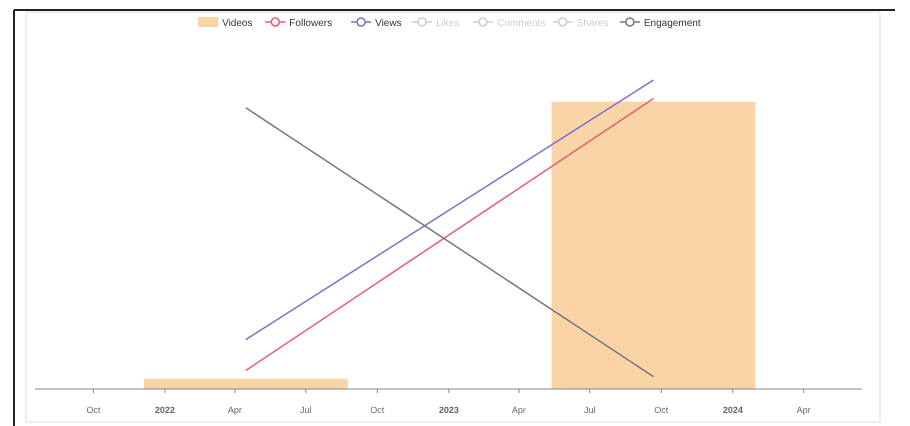  What do you see at coordinates (448, 410) in the screenshot?
I see `x-tick-label: 2023` at bounding box center [448, 410].